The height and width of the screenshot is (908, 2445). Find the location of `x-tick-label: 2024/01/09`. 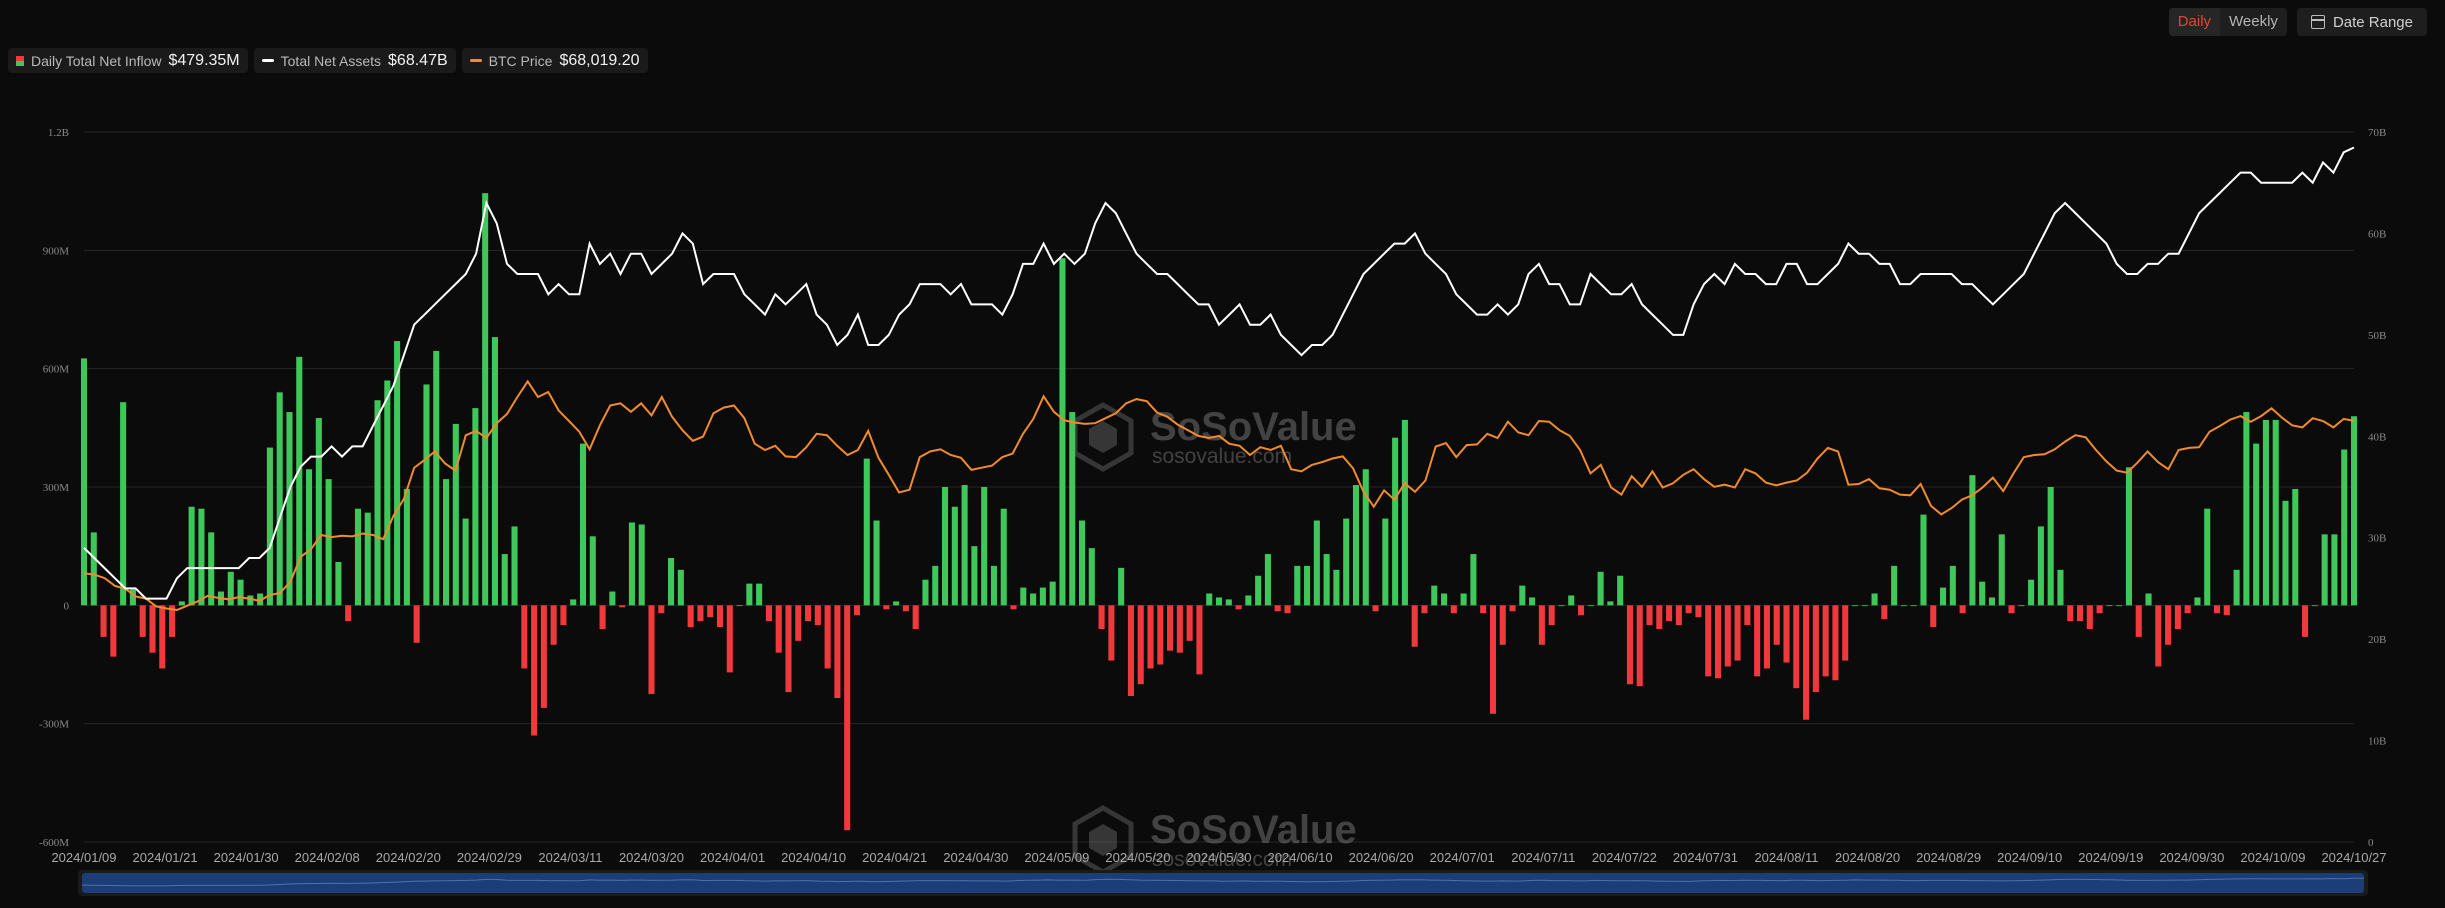

x-tick-label: 2024/01/09 is located at coordinates (83, 857).